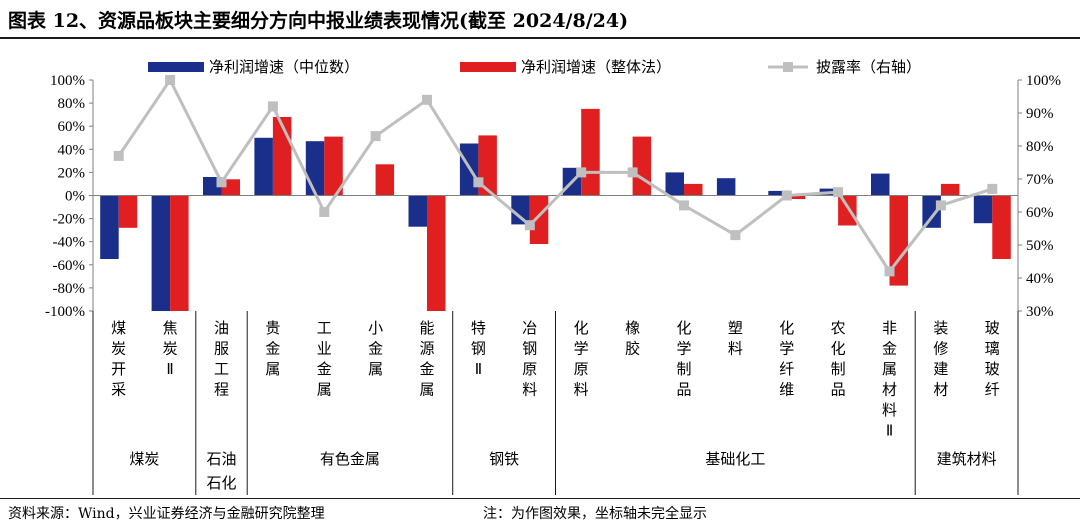 This screenshot has height=527, width=1080. What do you see at coordinates (735, 459) in the screenshot?
I see `group-label-4: 基础化工` at bounding box center [735, 459].